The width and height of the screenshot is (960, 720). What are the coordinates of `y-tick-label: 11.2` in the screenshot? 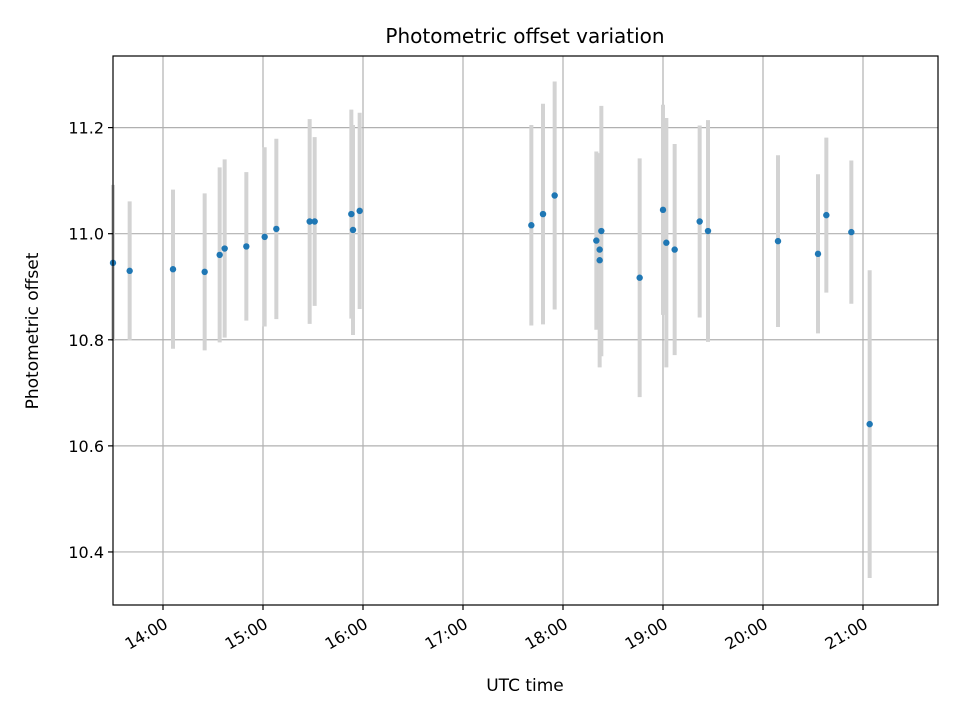 It's located at (86, 128).